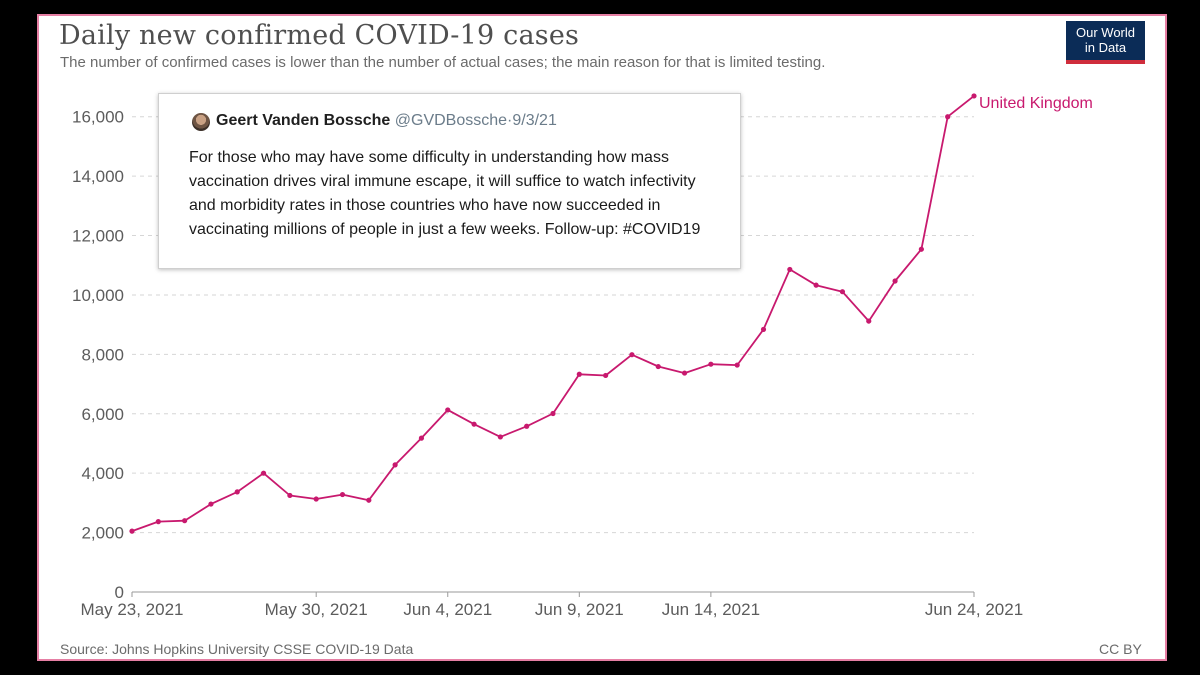 This screenshot has height=675, width=1200. I want to click on y-tick-label: 4,000, so click(102, 473).